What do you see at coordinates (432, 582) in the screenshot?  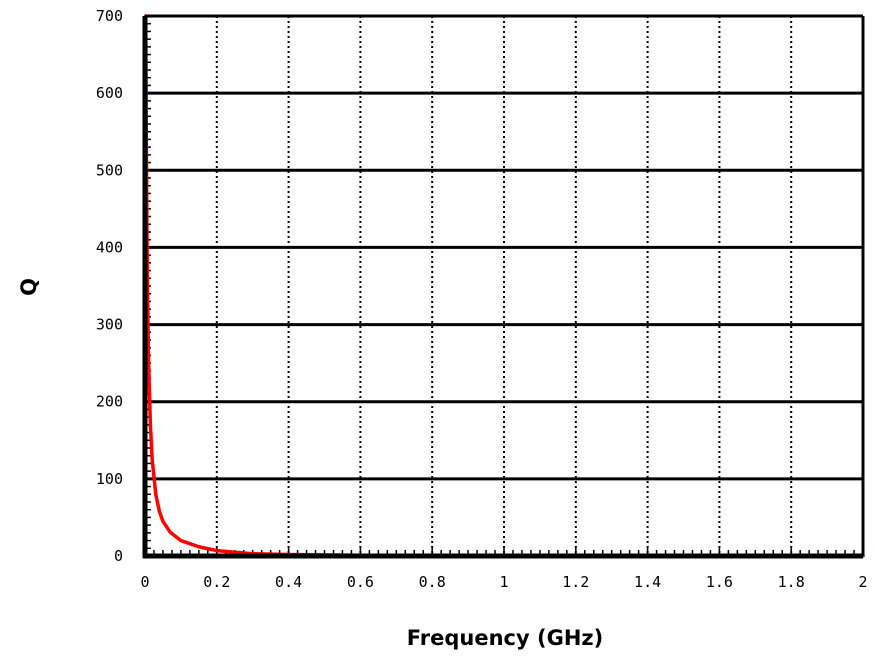 I see `x-tick-label: 0.8` at bounding box center [432, 582].